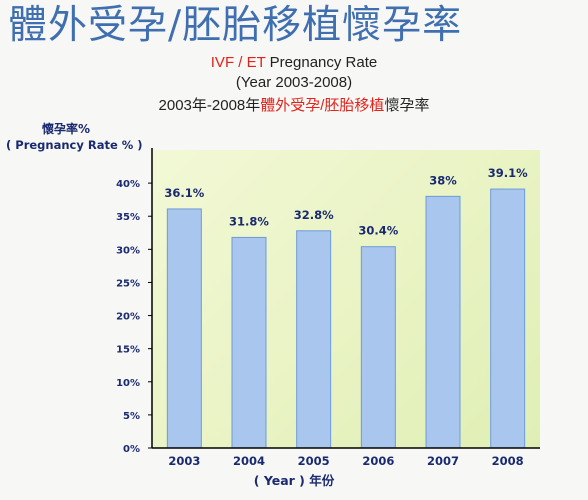 The width and height of the screenshot is (588, 500). What do you see at coordinates (249, 461) in the screenshot?
I see `x-tick-label: 2004` at bounding box center [249, 461].